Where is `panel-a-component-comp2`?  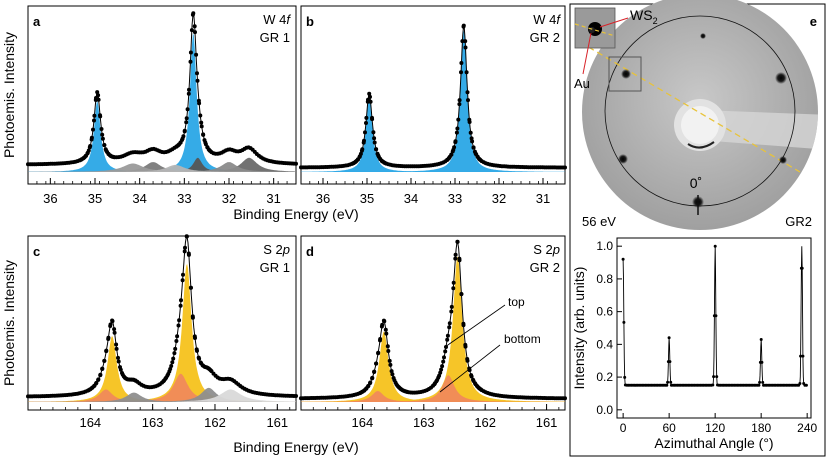 panel-a-component-comp2 is located at coordinates (162, 167).